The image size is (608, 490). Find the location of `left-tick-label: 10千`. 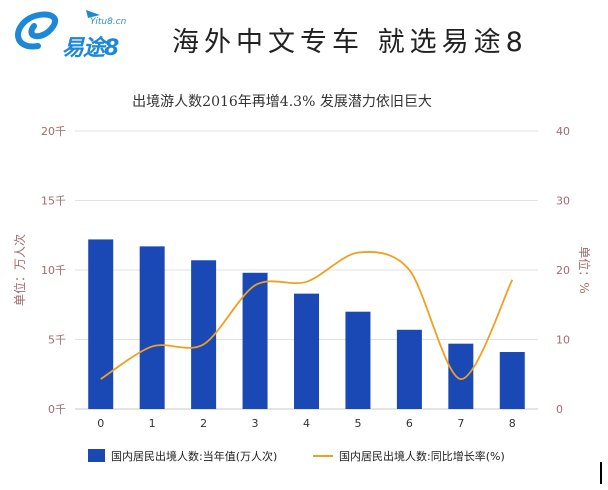

left-tick-label: 10千 is located at coordinates (53, 270).